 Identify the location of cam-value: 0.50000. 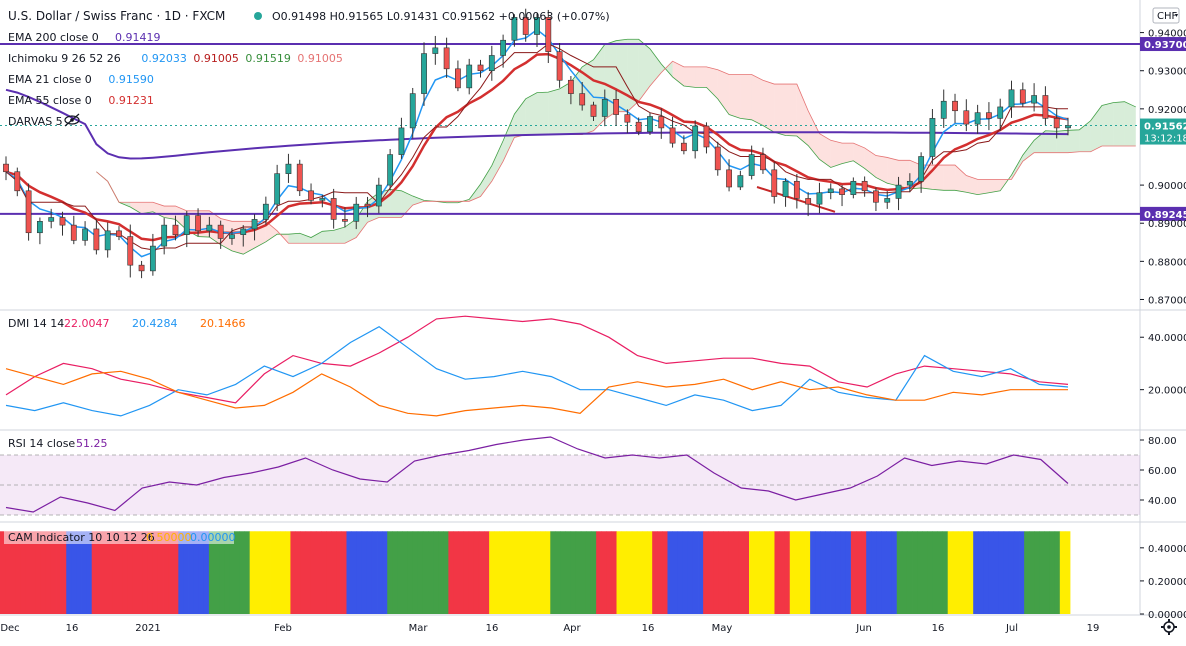
(169, 537).